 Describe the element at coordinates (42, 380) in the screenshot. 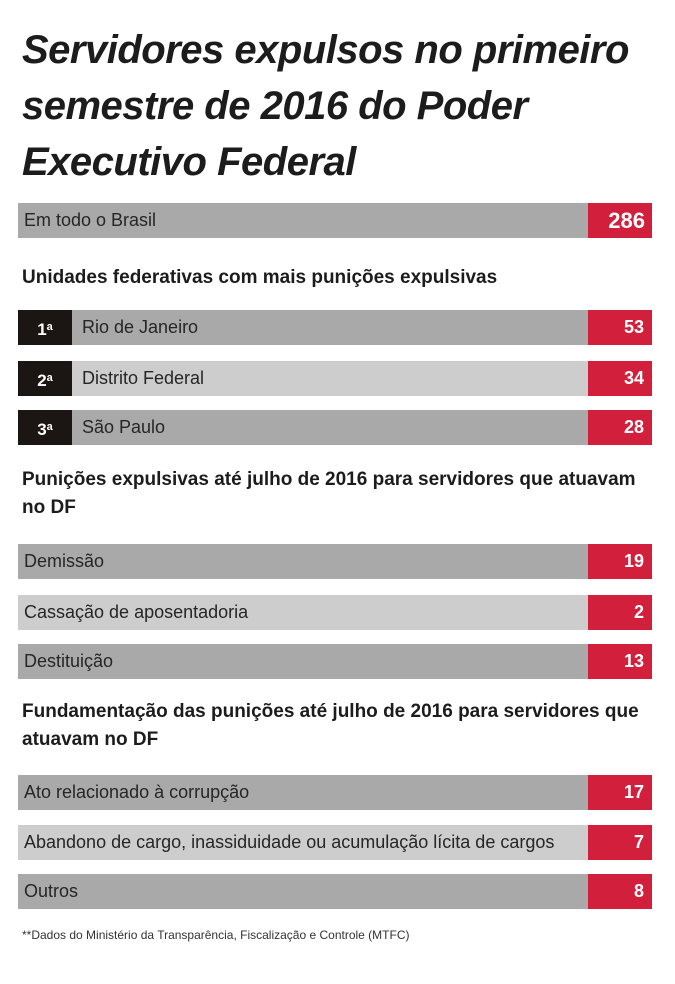

I see `rank-number: 2` at that location.